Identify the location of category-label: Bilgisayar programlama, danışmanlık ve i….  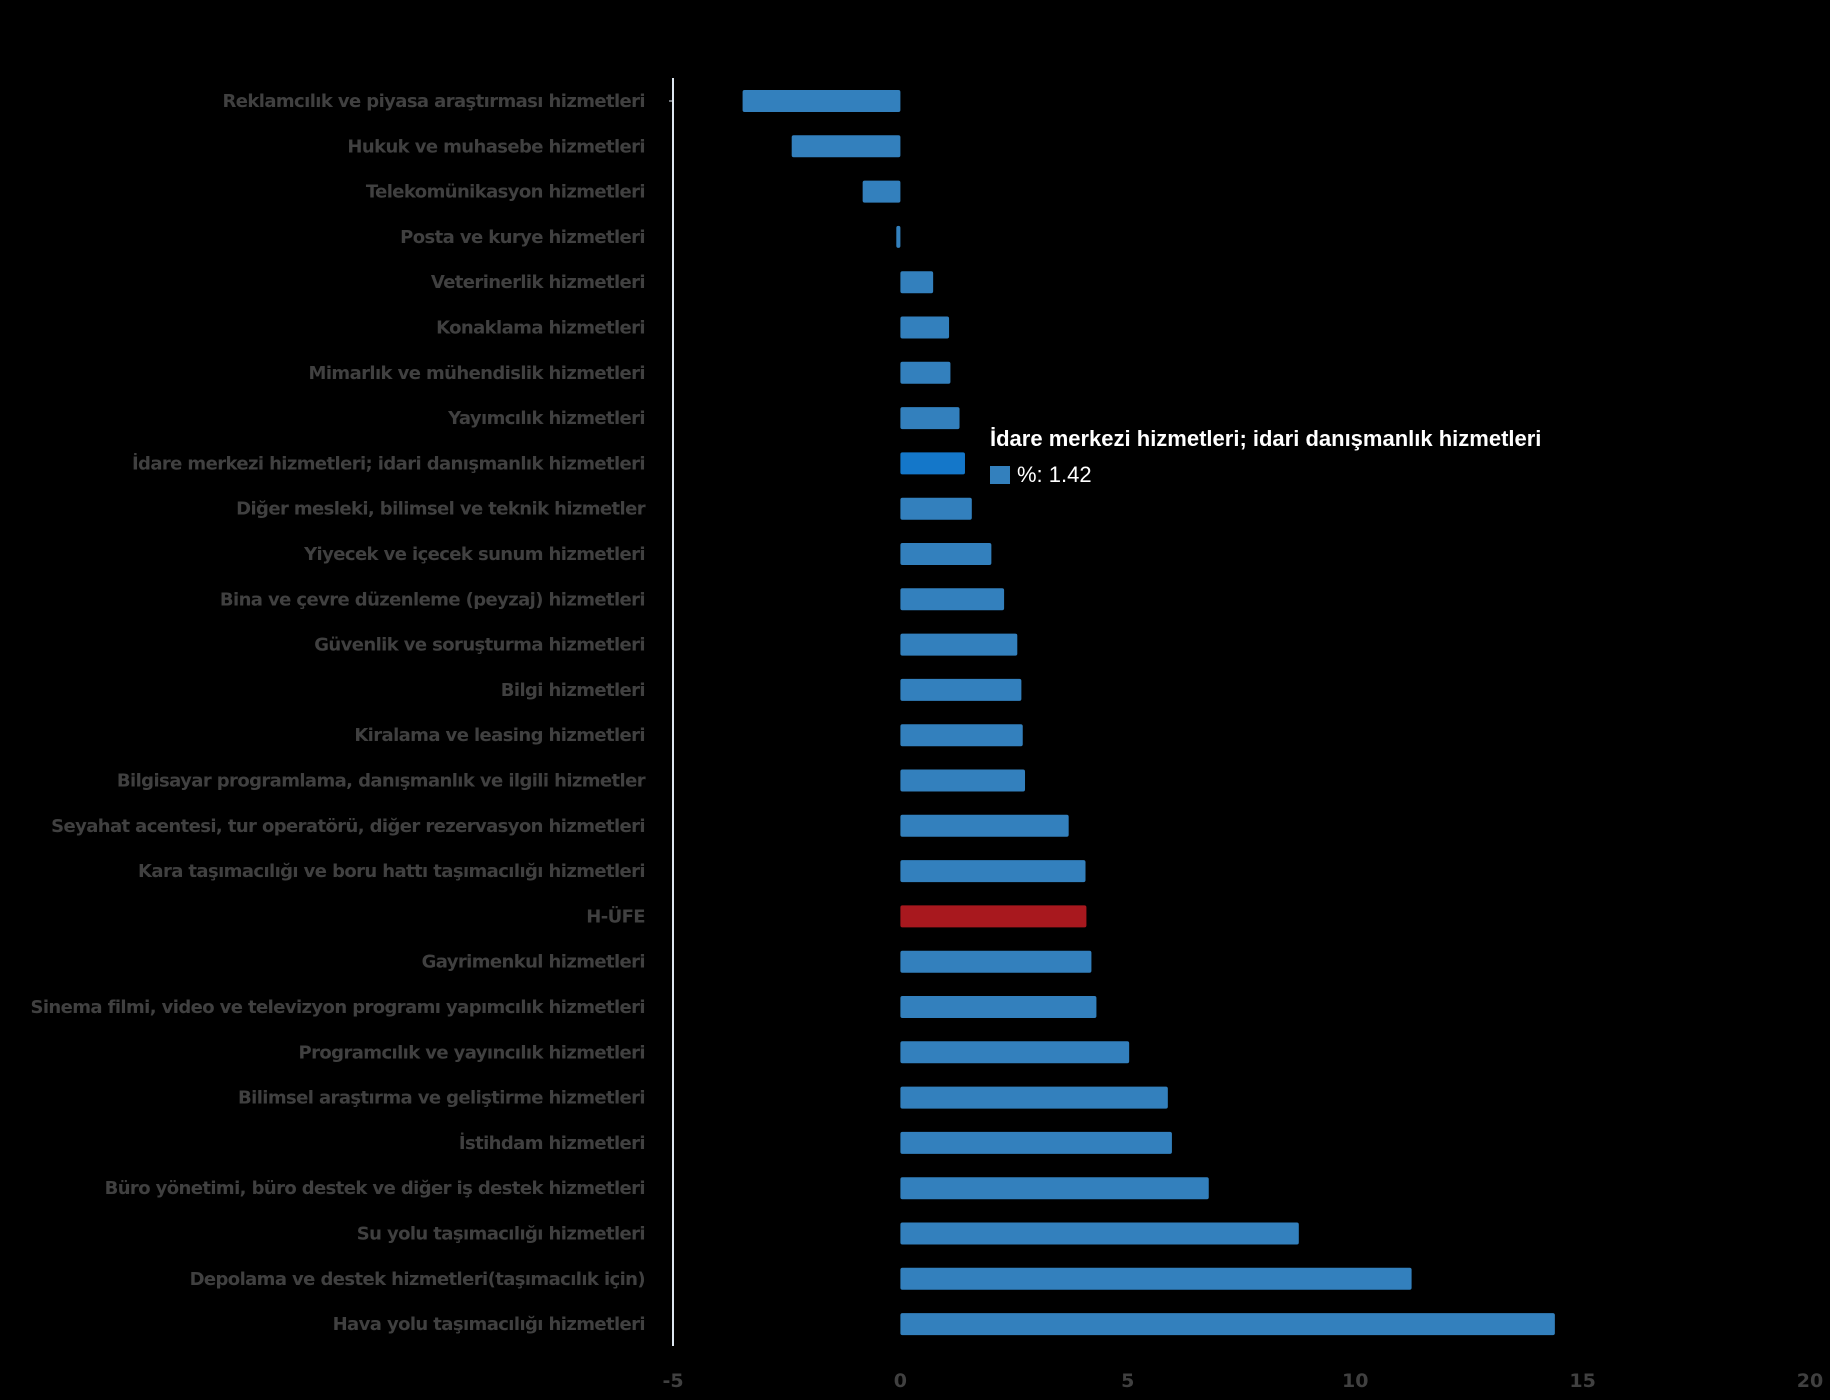
(381, 781).